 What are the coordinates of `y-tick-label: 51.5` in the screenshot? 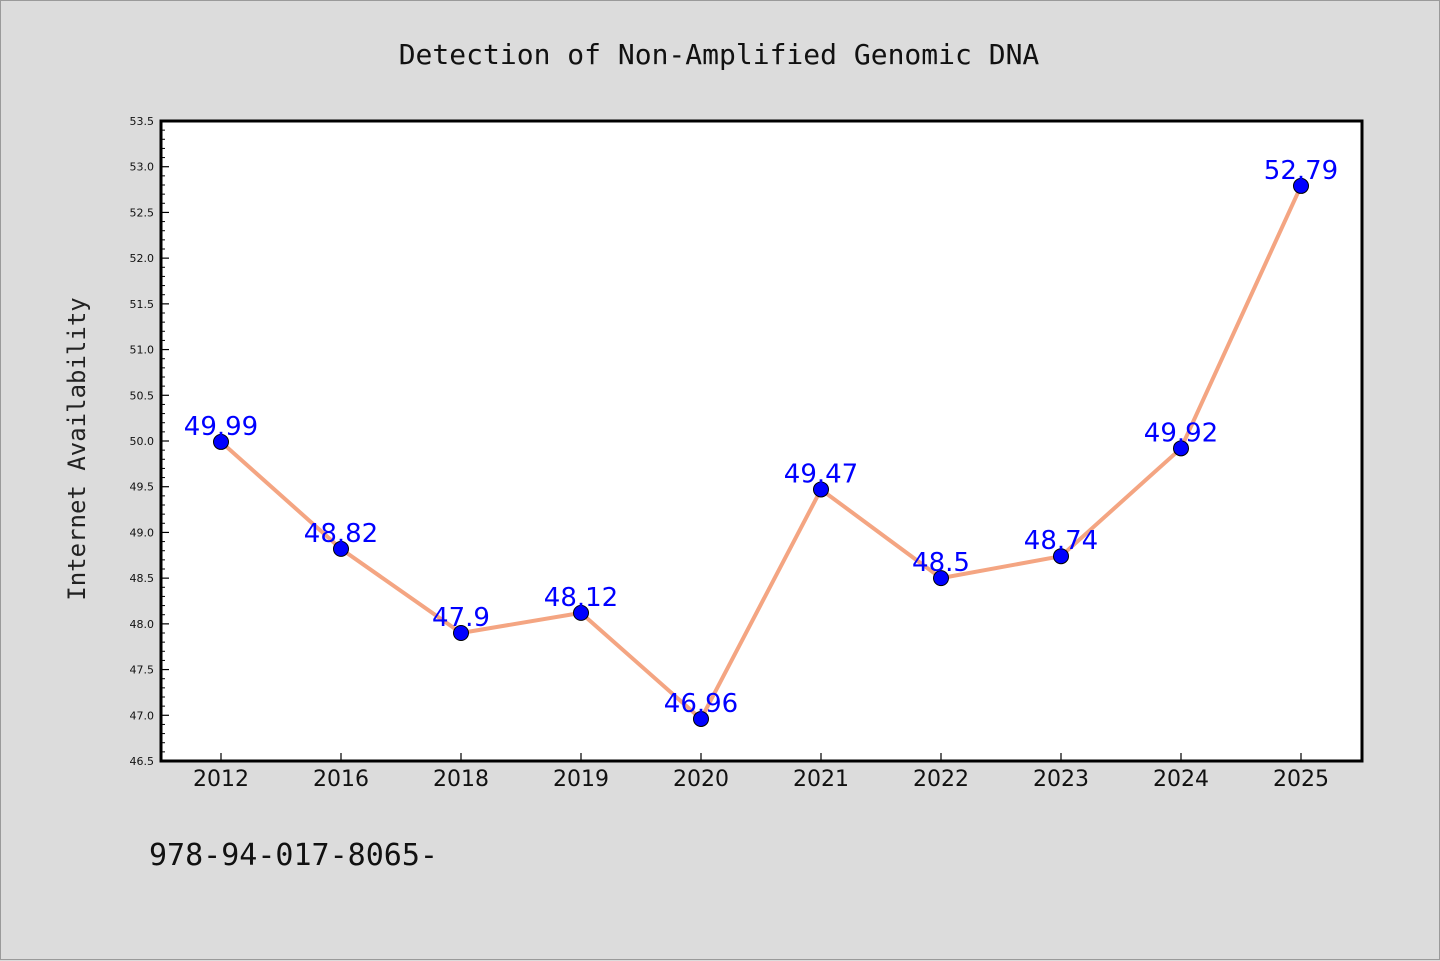 It's located at (142, 304).